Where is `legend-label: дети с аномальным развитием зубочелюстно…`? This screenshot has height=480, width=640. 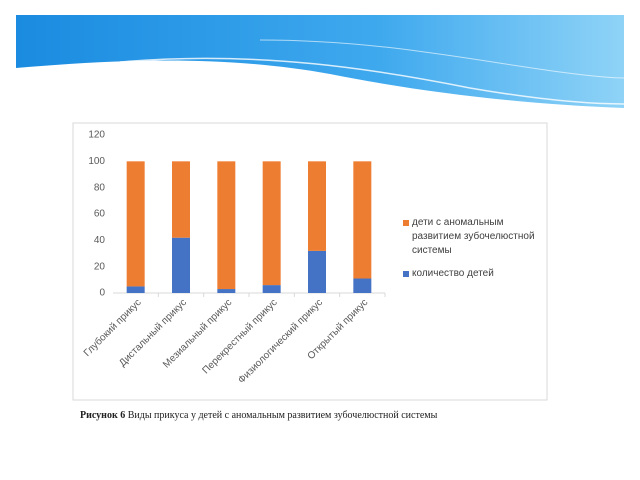
legend-label: дети с аномальным развитием зубочелюстно… is located at coordinates (473, 236).